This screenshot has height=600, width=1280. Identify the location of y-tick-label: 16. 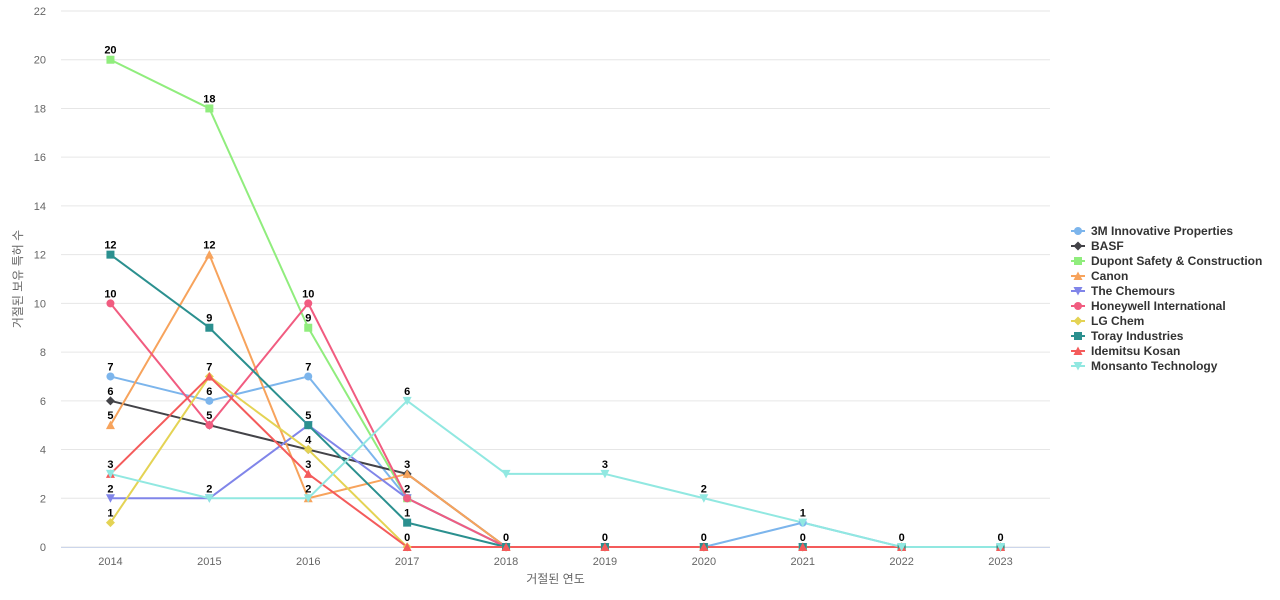
(40, 158).